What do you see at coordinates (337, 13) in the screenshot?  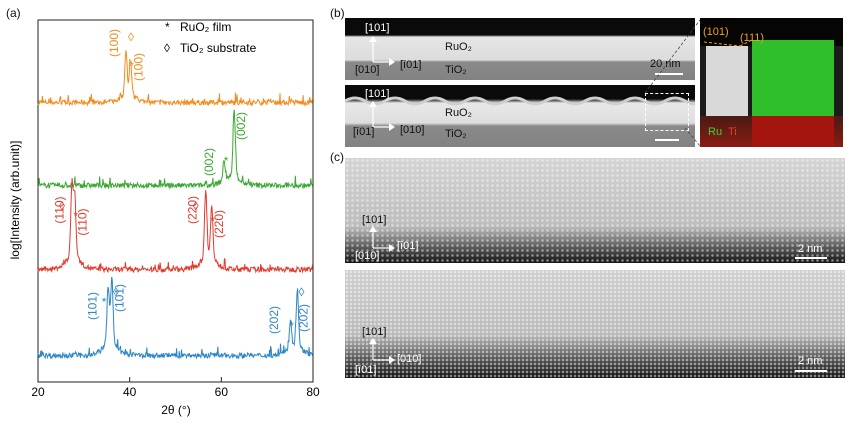 I see `panel-label-b: (b)` at bounding box center [337, 13].